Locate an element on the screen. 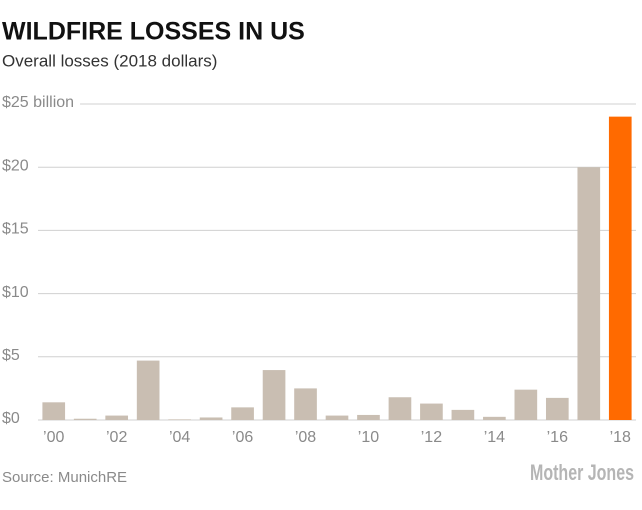 The height and width of the screenshot is (510, 642). x-tick-label: ’00 is located at coordinates (53, 437).